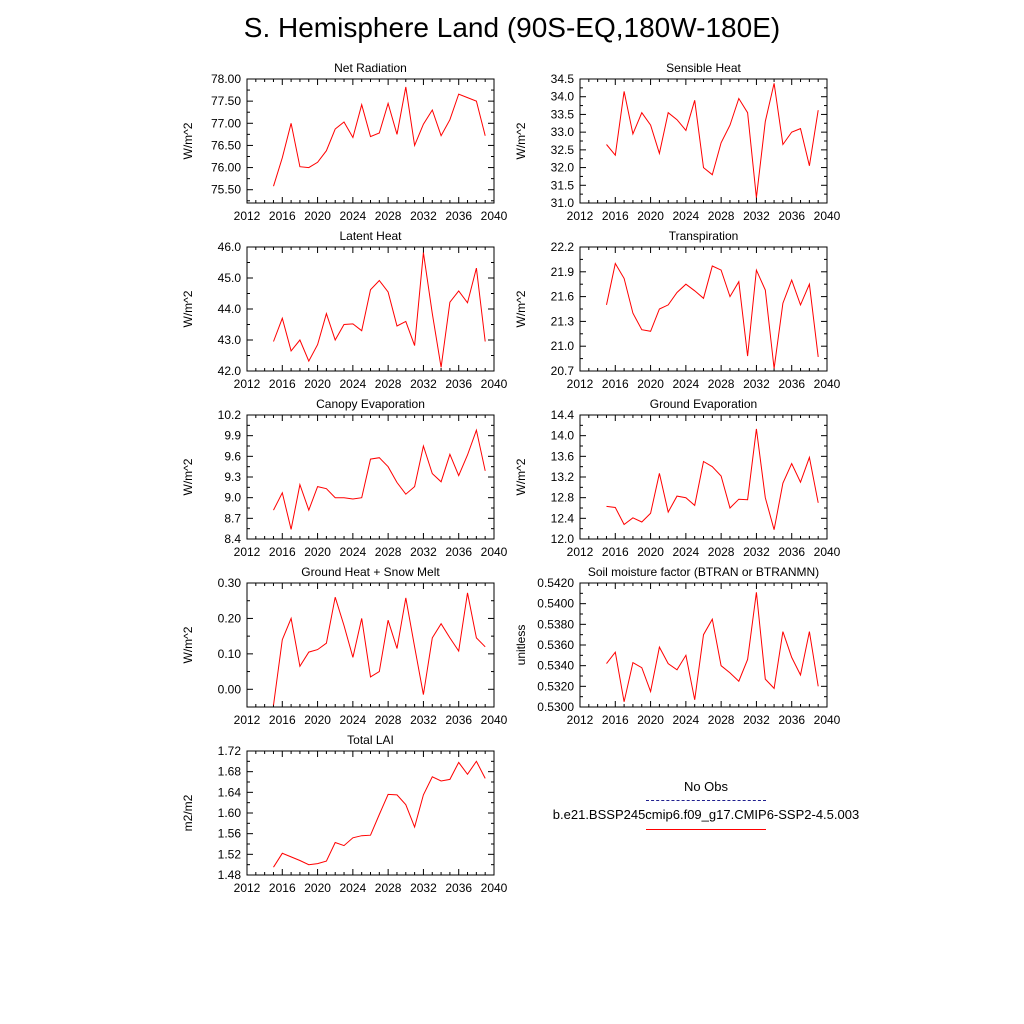  Describe the element at coordinates (230, 654) in the screenshot. I see `y-tick-label: 0.10` at that location.